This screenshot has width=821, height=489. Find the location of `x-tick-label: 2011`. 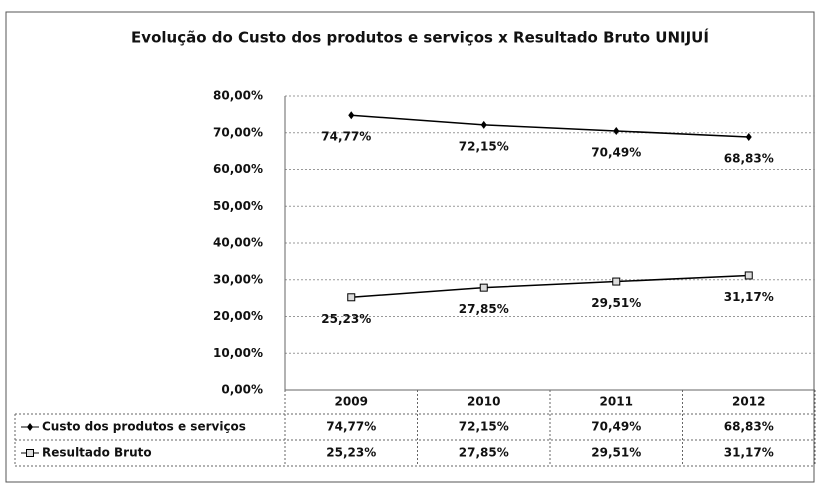

x-tick-label: 2011 is located at coordinates (616, 402).